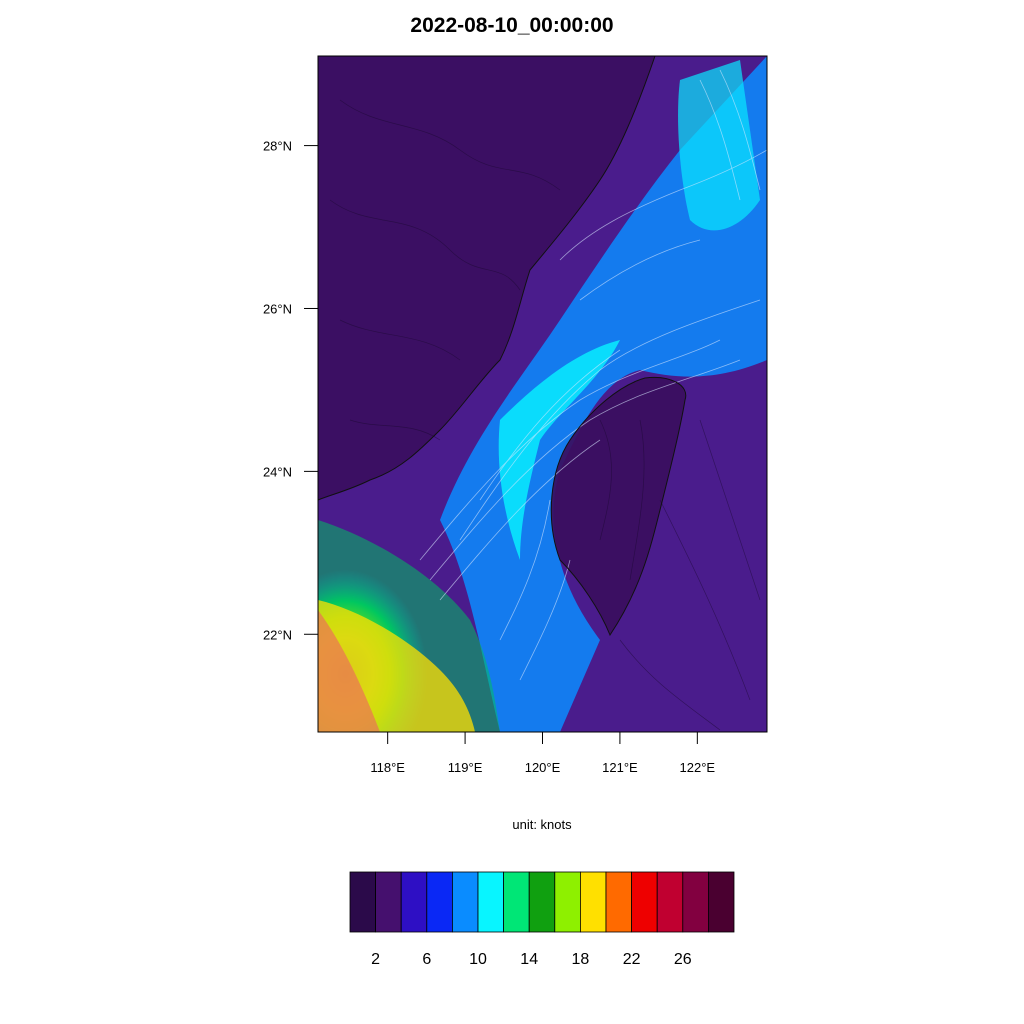 This screenshot has height=1024, width=1024. I want to click on taiwan-land, so click(618, 506).